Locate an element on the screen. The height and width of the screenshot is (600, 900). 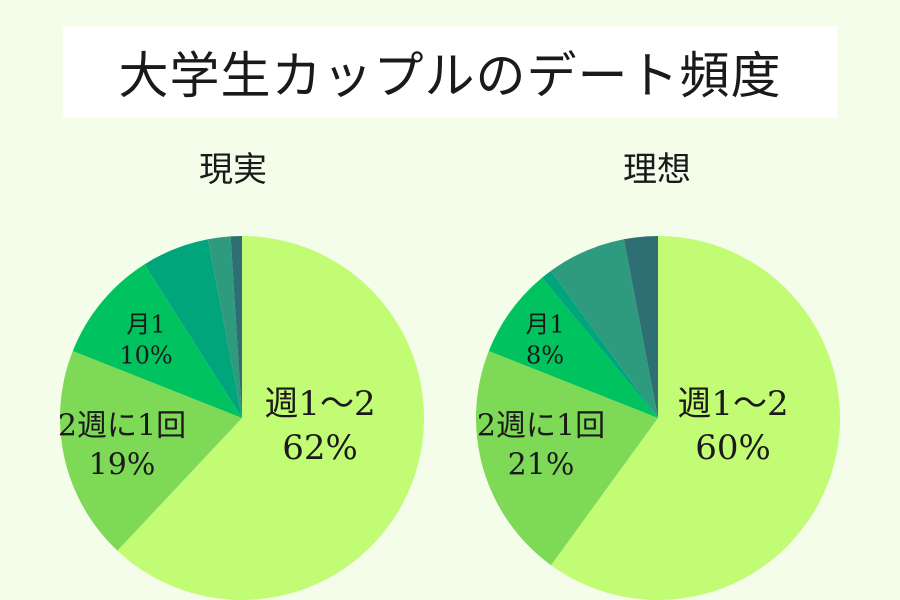
slice-label-percent: 8% is located at coordinates (545, 356).